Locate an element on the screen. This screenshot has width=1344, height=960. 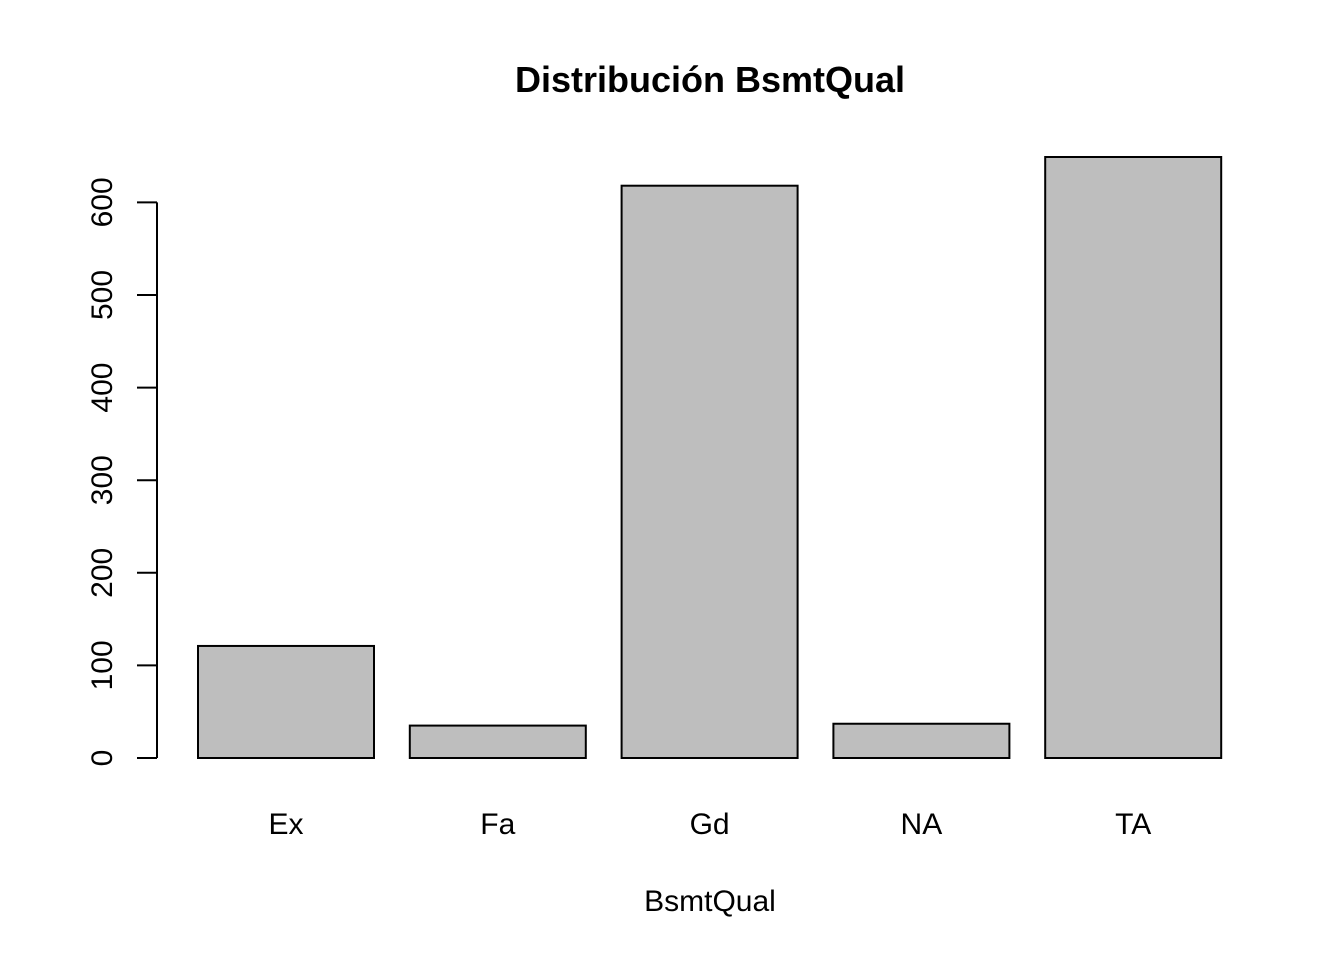
bar-ex is located at coordinates (286, 702).